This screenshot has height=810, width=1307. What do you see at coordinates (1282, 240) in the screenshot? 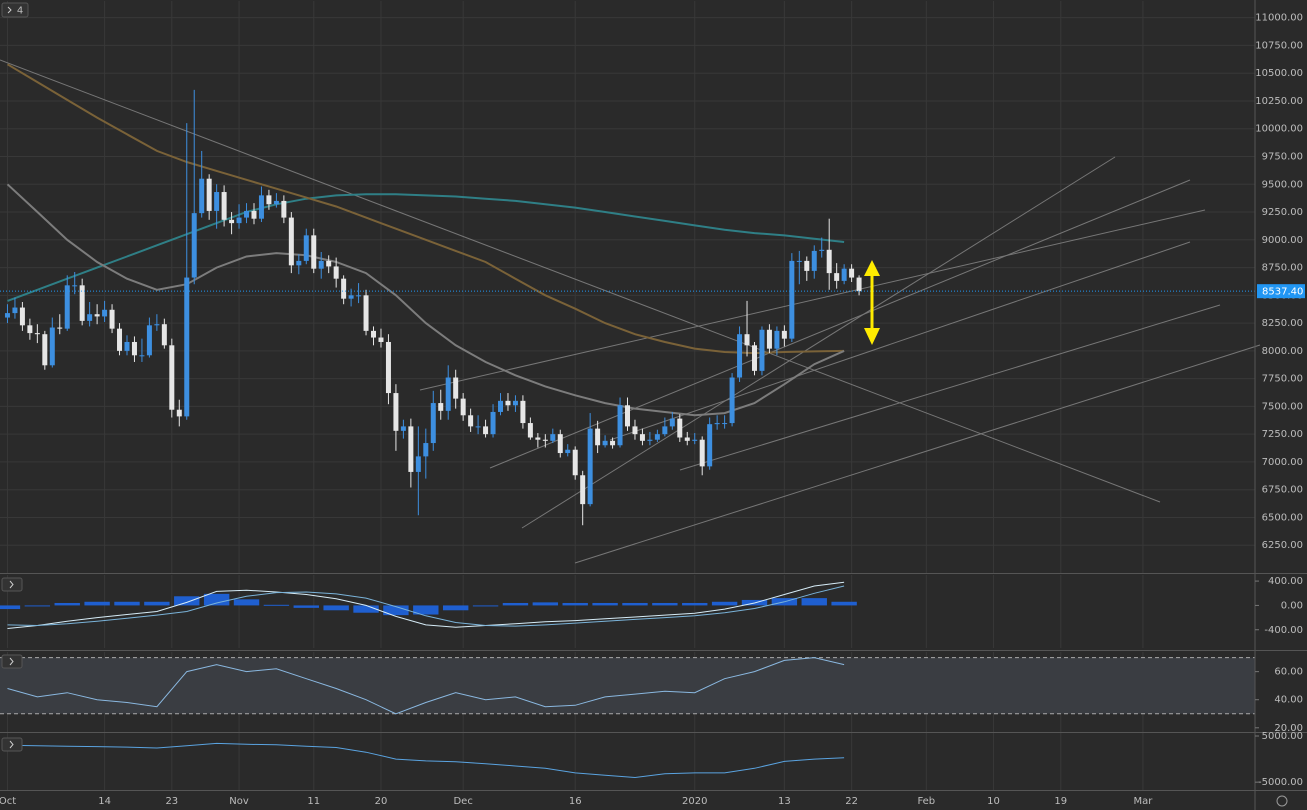
I see `y-tick-label: 9000.00` at bounding box center [1282, 240].